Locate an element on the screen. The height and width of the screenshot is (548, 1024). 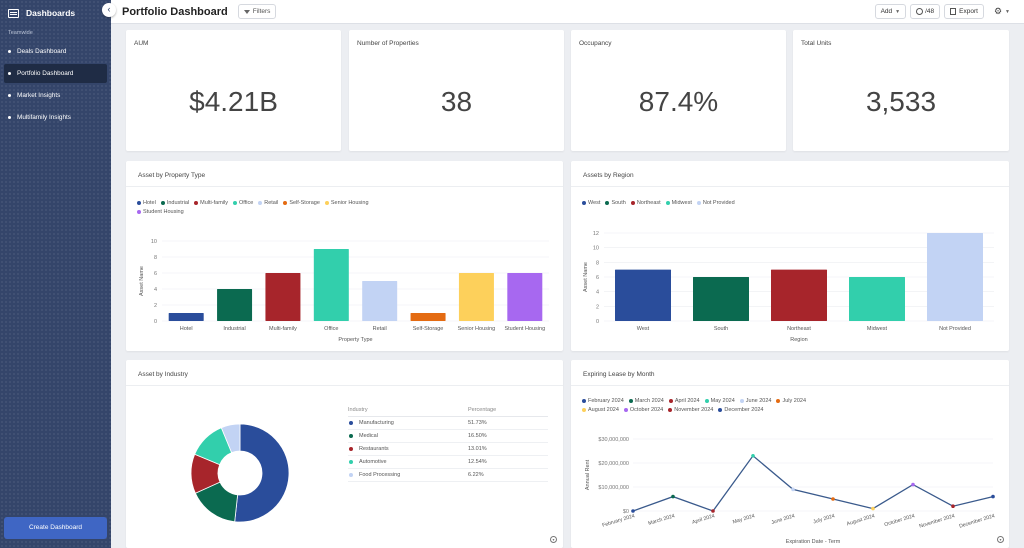
collapse-sidebar-icon: ‹ is located at coordinates (109, 10).